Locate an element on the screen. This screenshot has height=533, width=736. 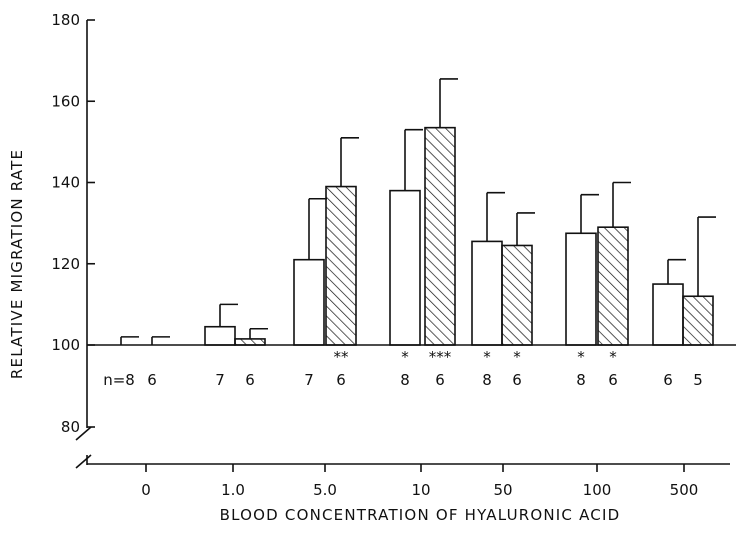
n-label-0-4: 8 is located at coordinates (487, 380).